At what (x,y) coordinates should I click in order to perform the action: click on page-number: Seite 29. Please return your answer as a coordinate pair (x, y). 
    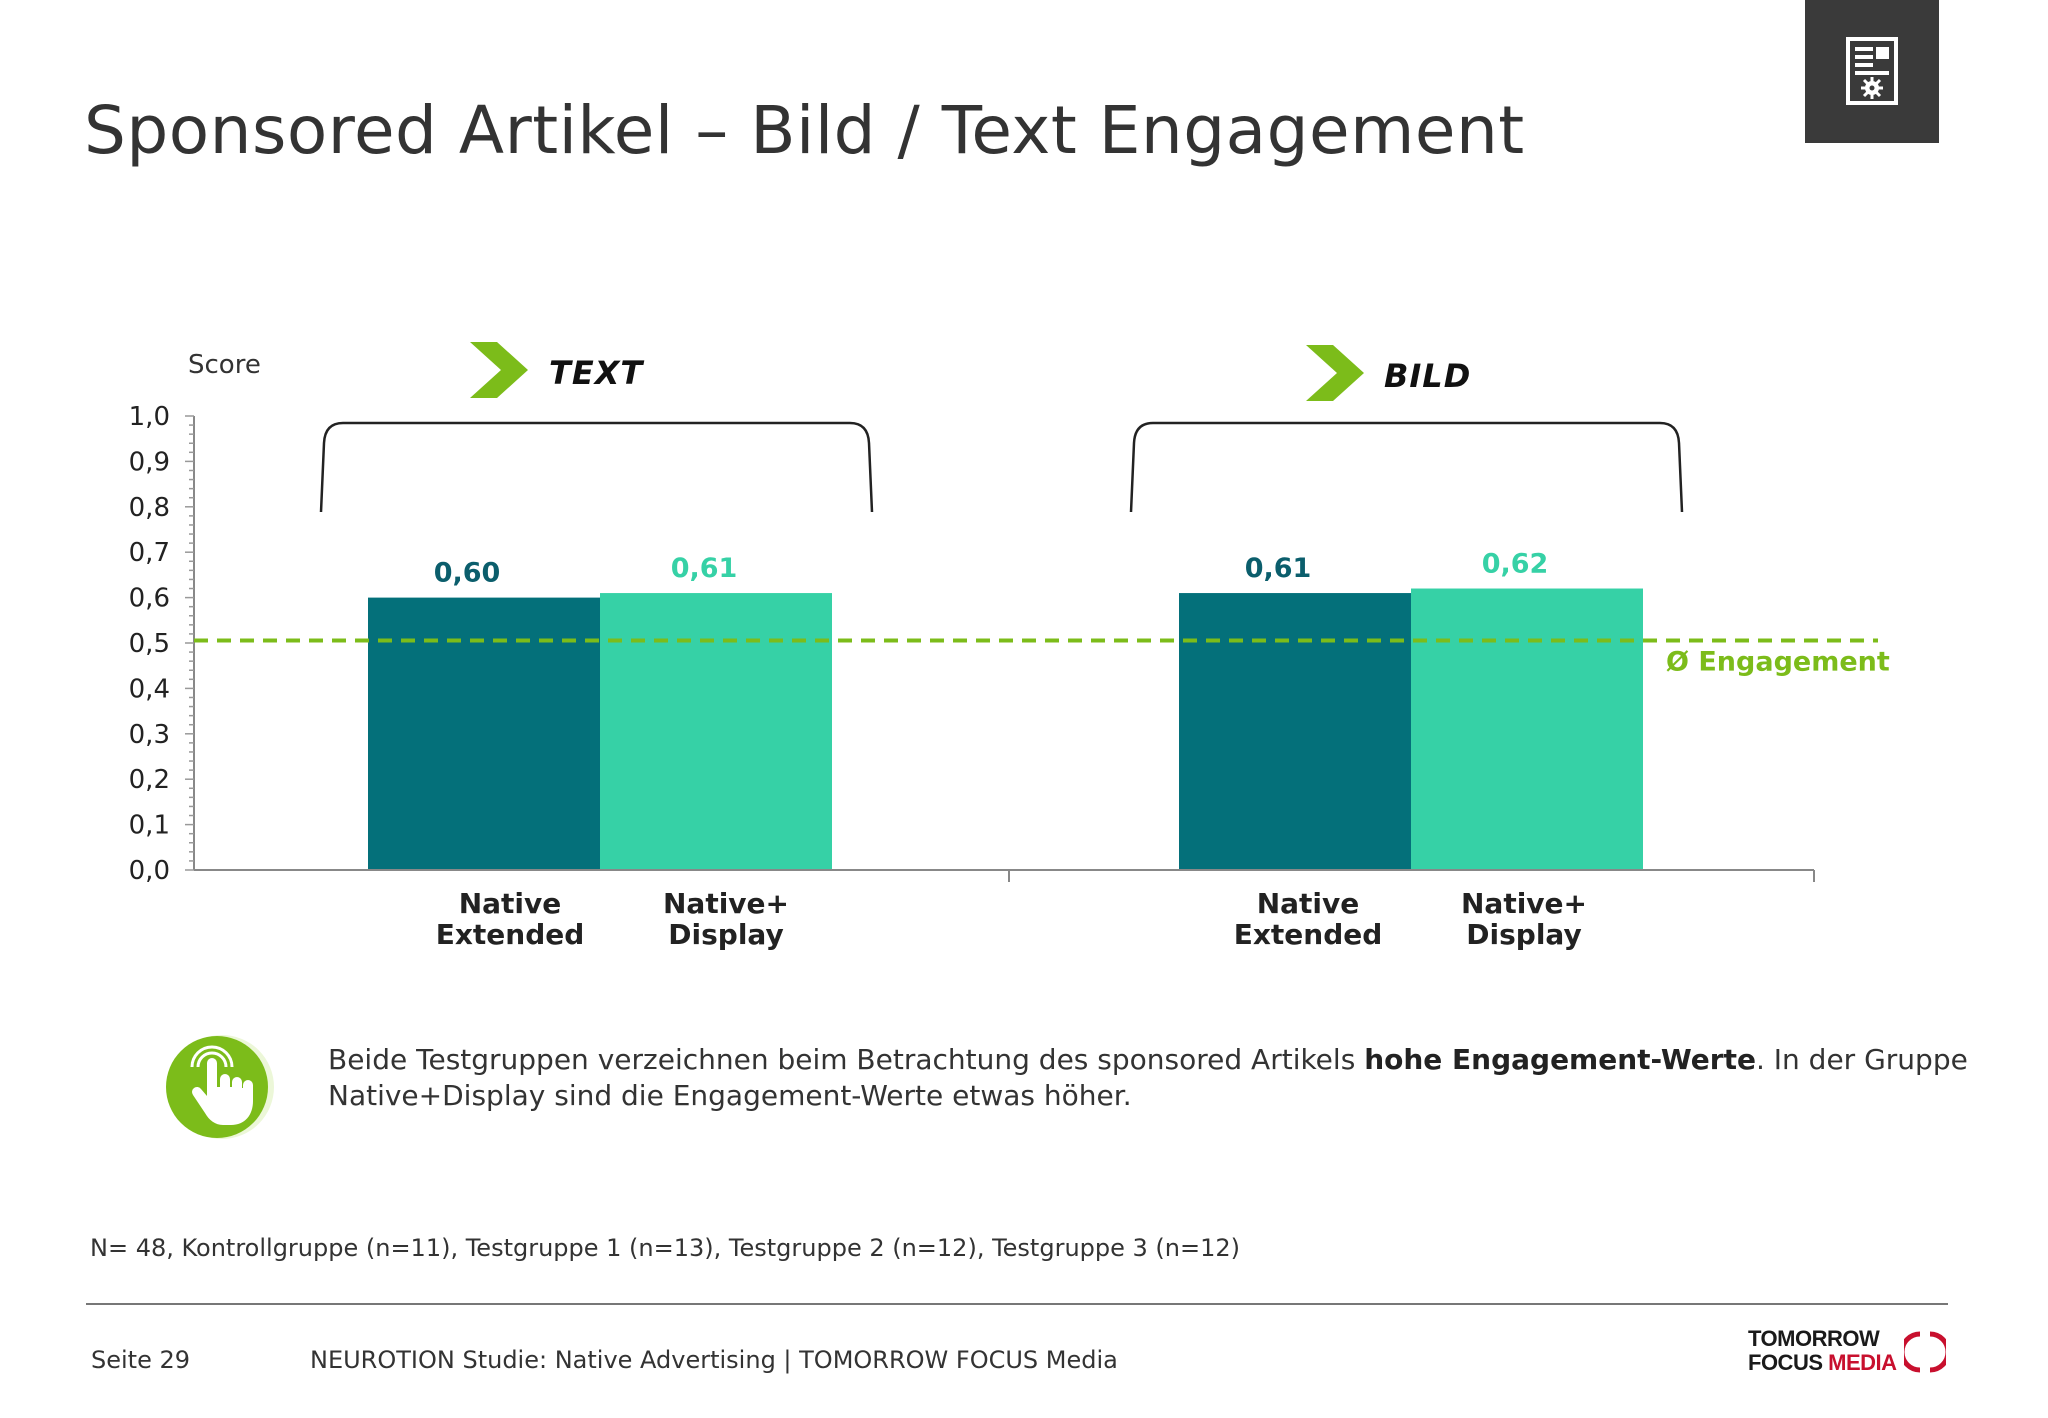
    Looking at the image, I should click on (141, 1360).